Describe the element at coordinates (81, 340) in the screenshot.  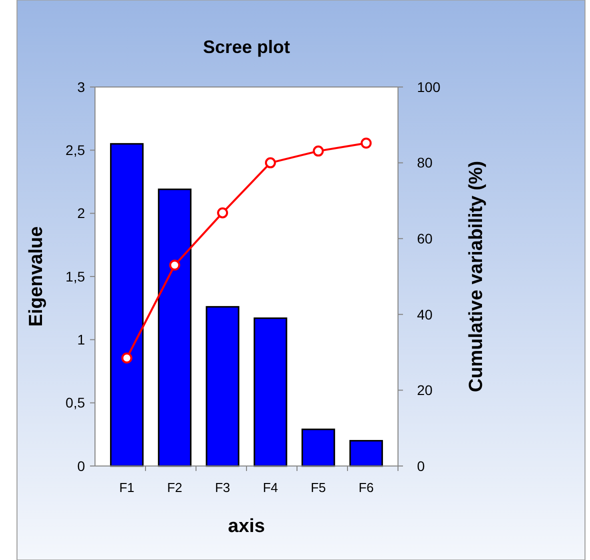
I see `y-tick-label: 1` at that location.